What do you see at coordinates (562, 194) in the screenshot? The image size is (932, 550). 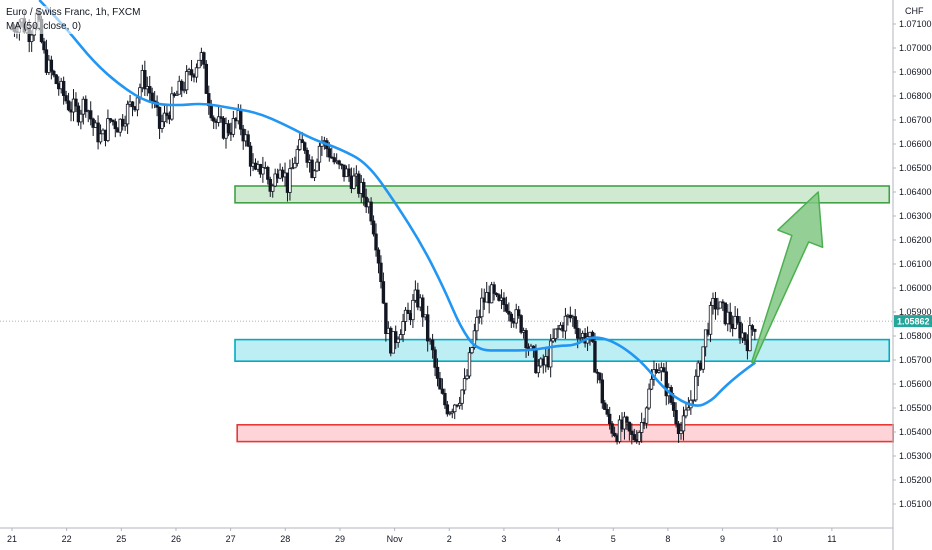 I see `resistance-zone` at bounding box center [562, 194].